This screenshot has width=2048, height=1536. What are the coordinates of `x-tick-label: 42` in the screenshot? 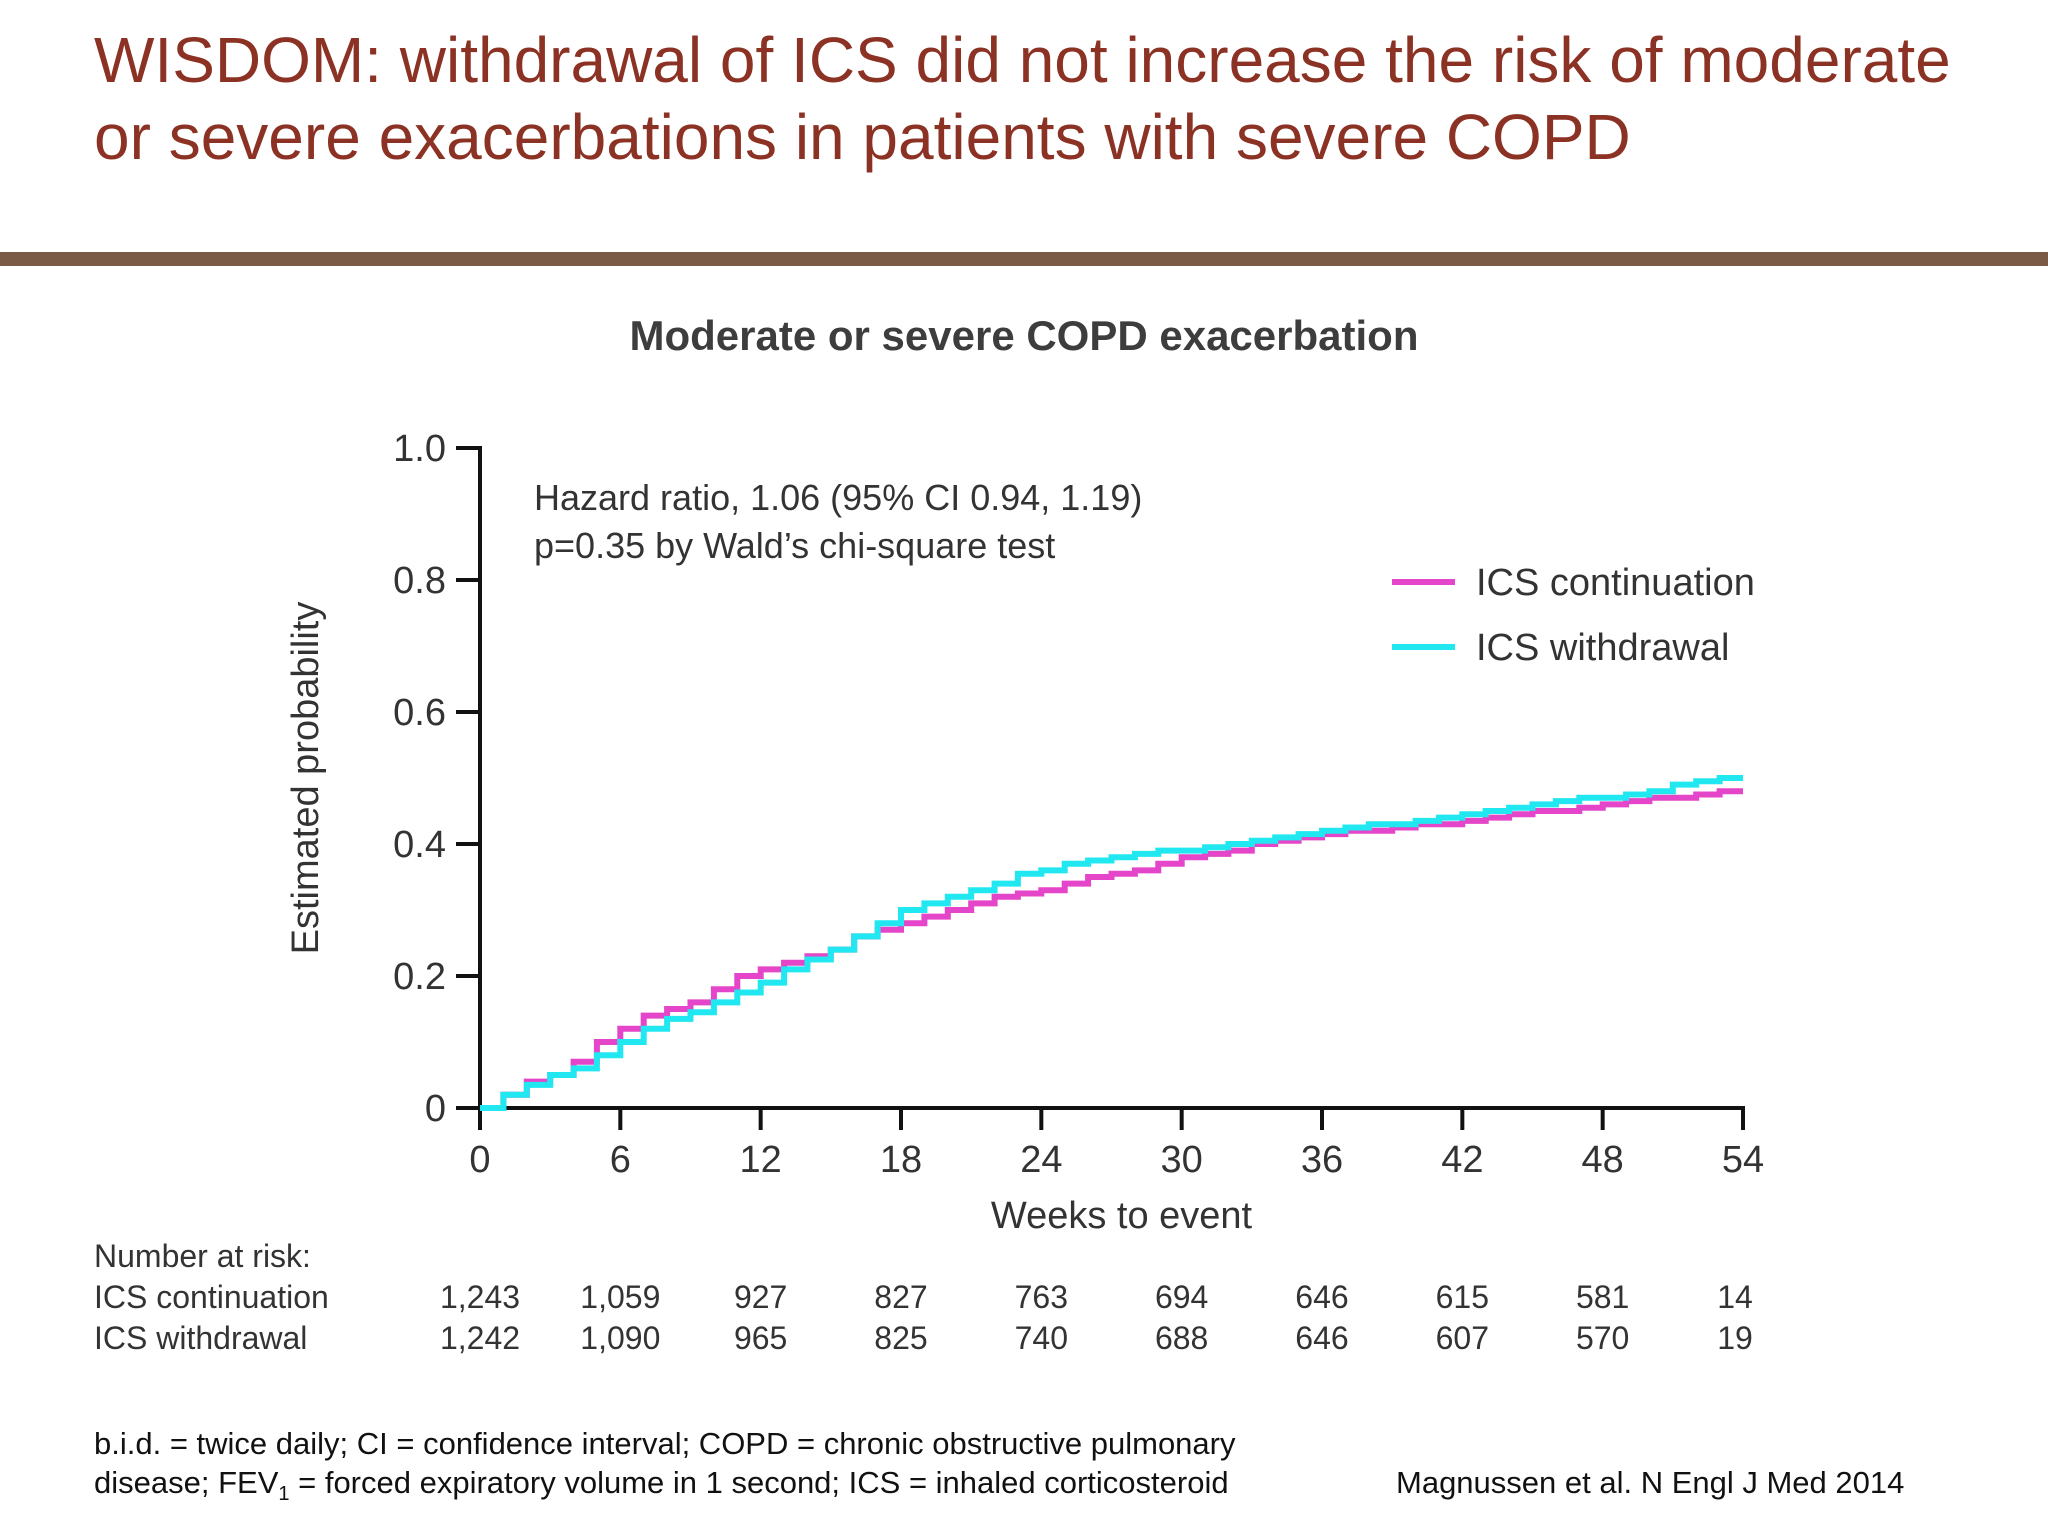 It's located at (1462, 1160).